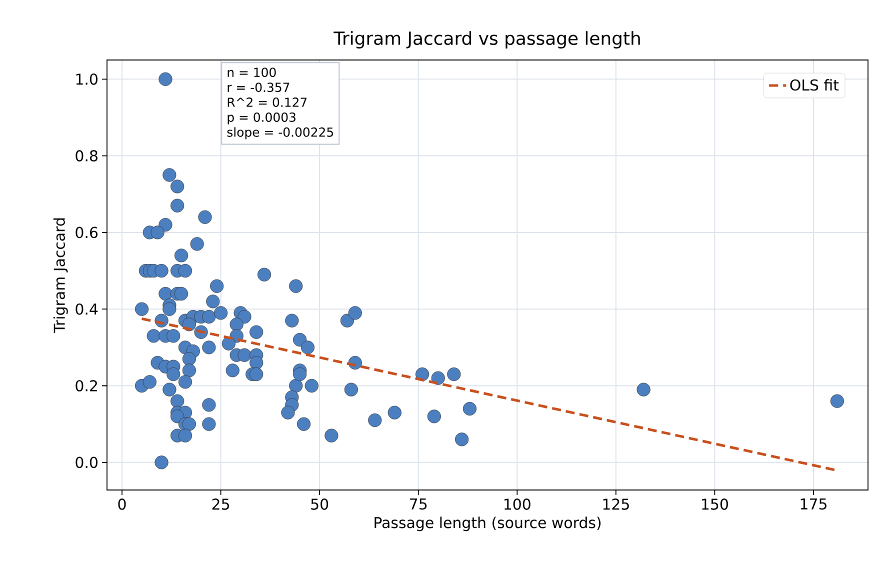 This screenshot has width=896, height=584. I want to click on annotation: n = 100, so click(252, 73).